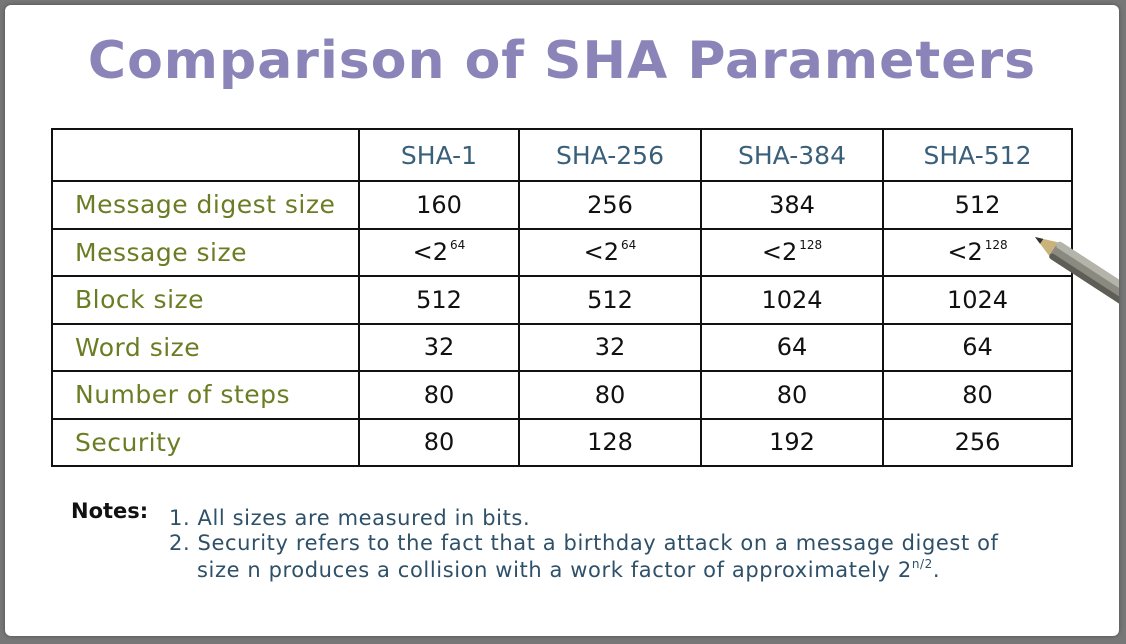  Describe the element at coordinates (205, 252) in the screenshot. I see `row-label-message-size: Message size` at that location.